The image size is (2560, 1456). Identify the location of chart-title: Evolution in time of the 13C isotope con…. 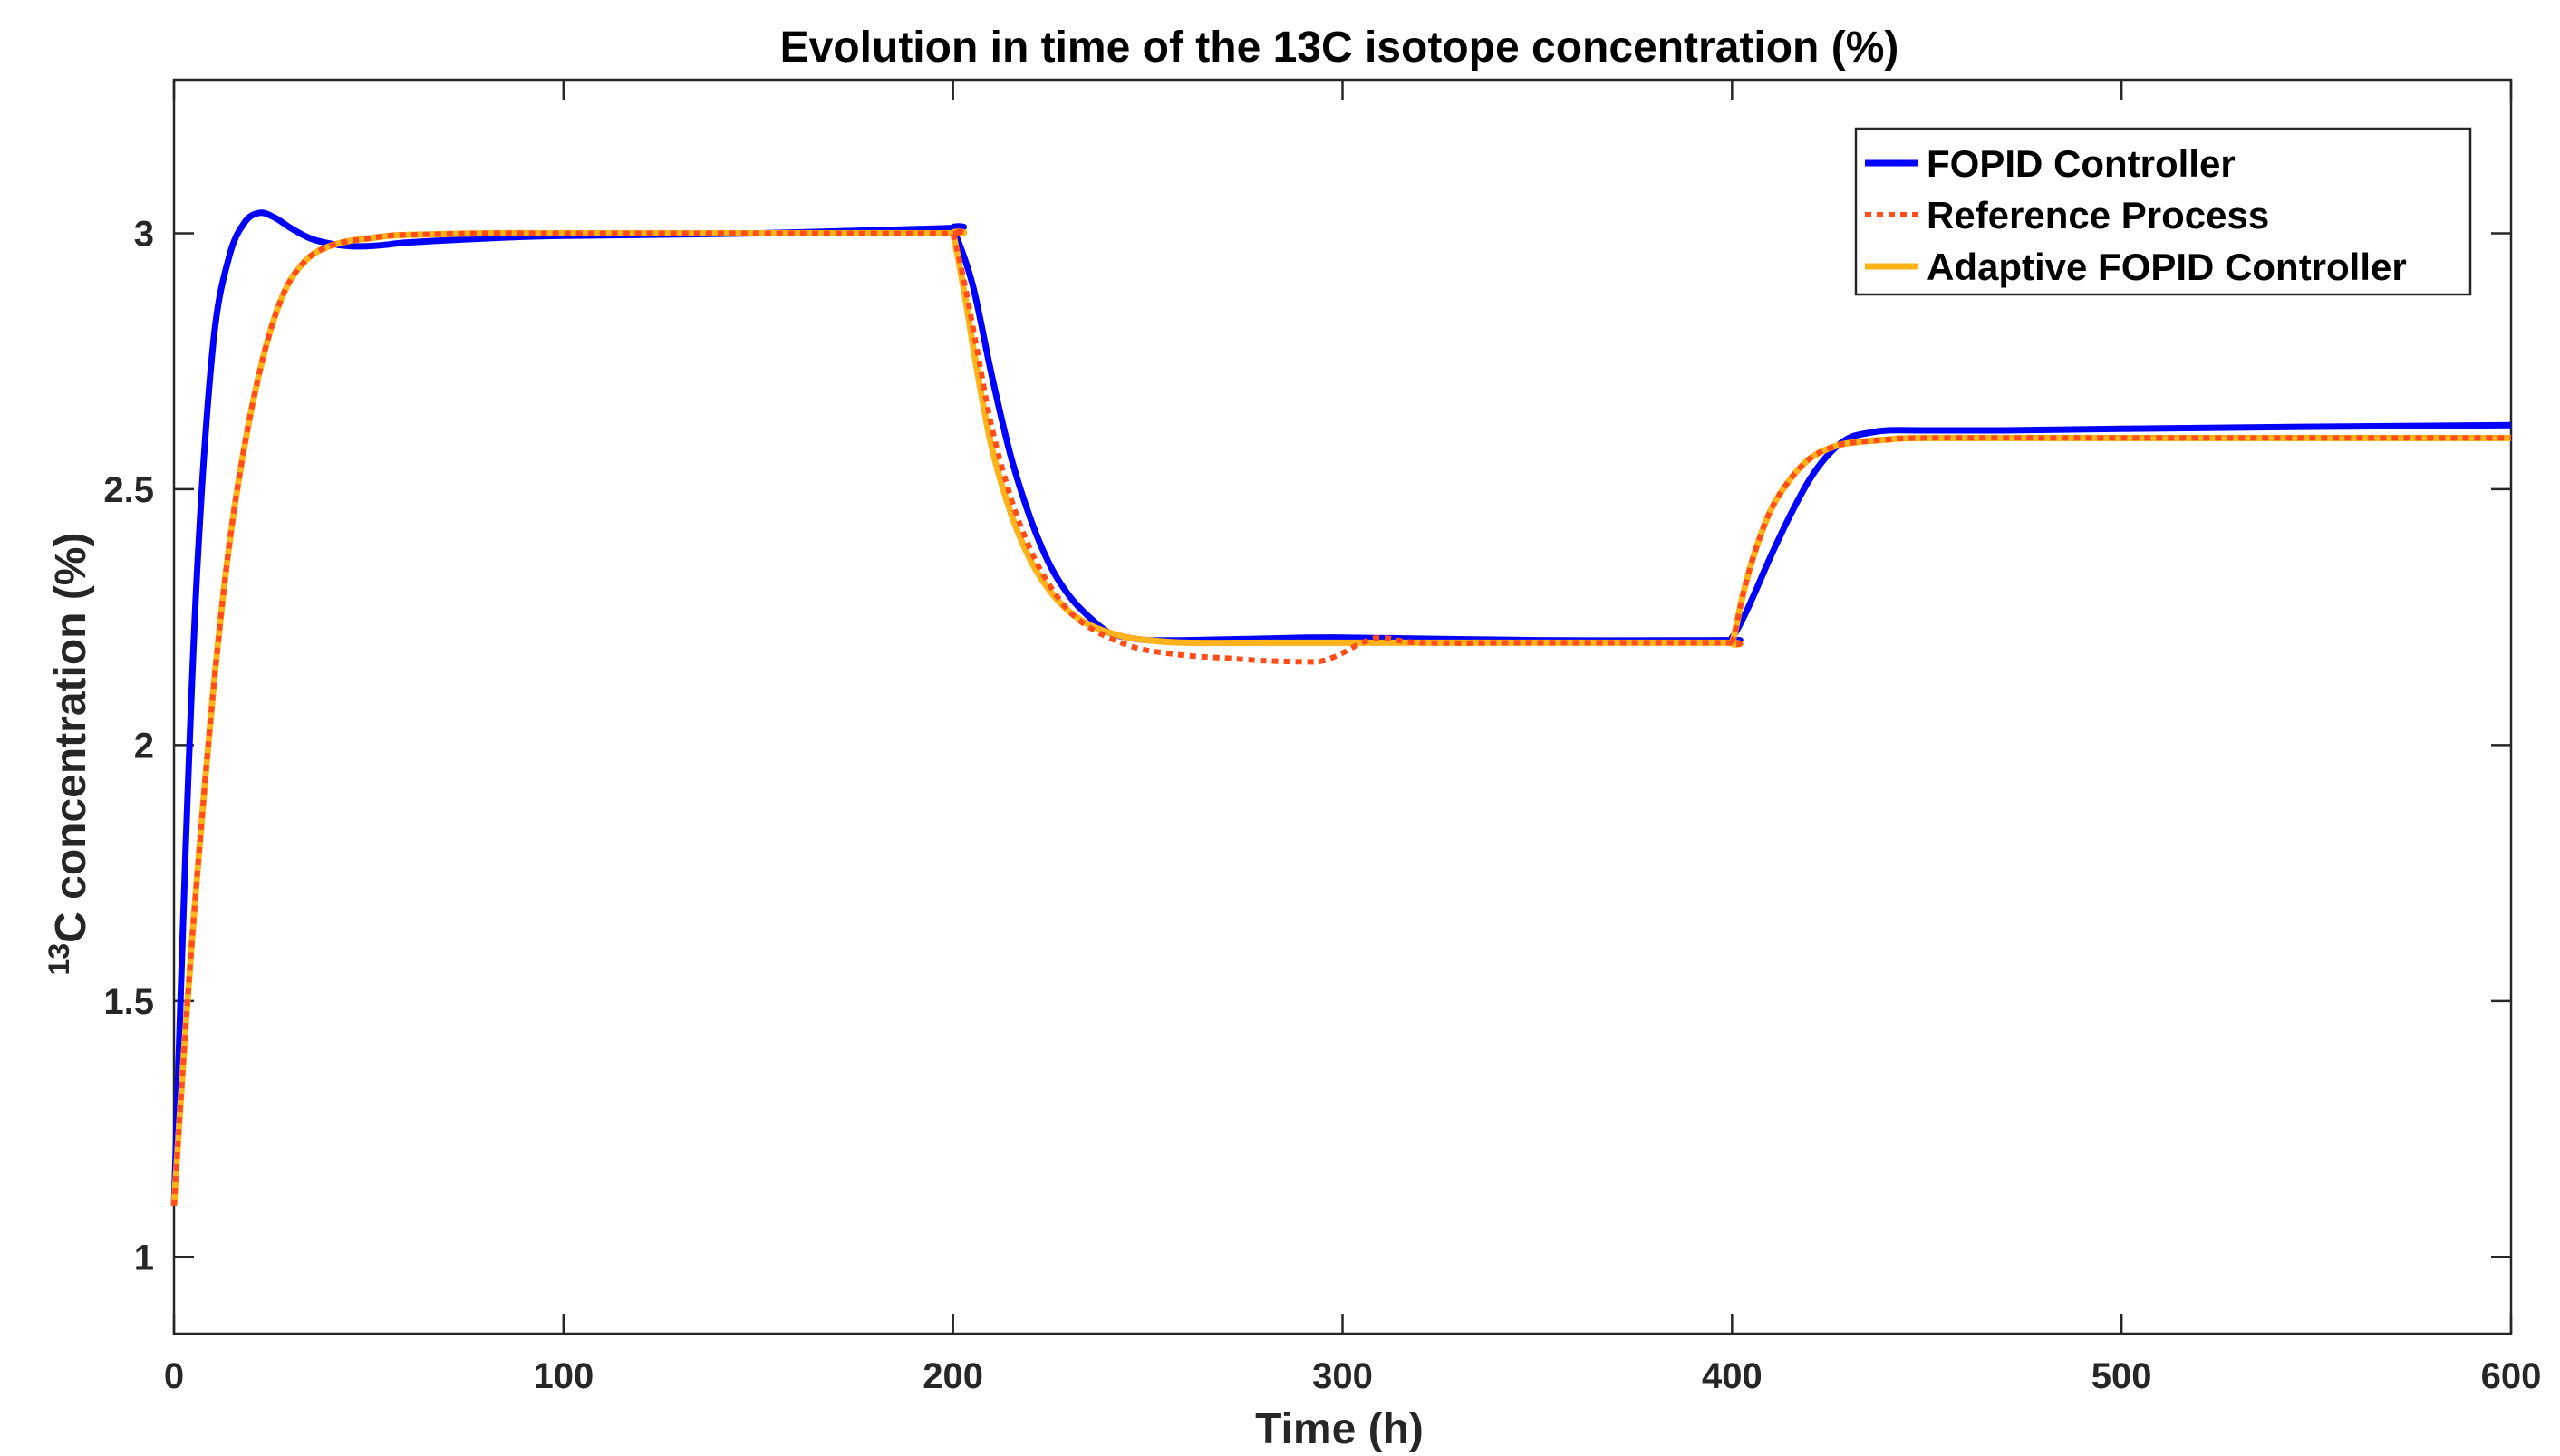
(1339, 48).